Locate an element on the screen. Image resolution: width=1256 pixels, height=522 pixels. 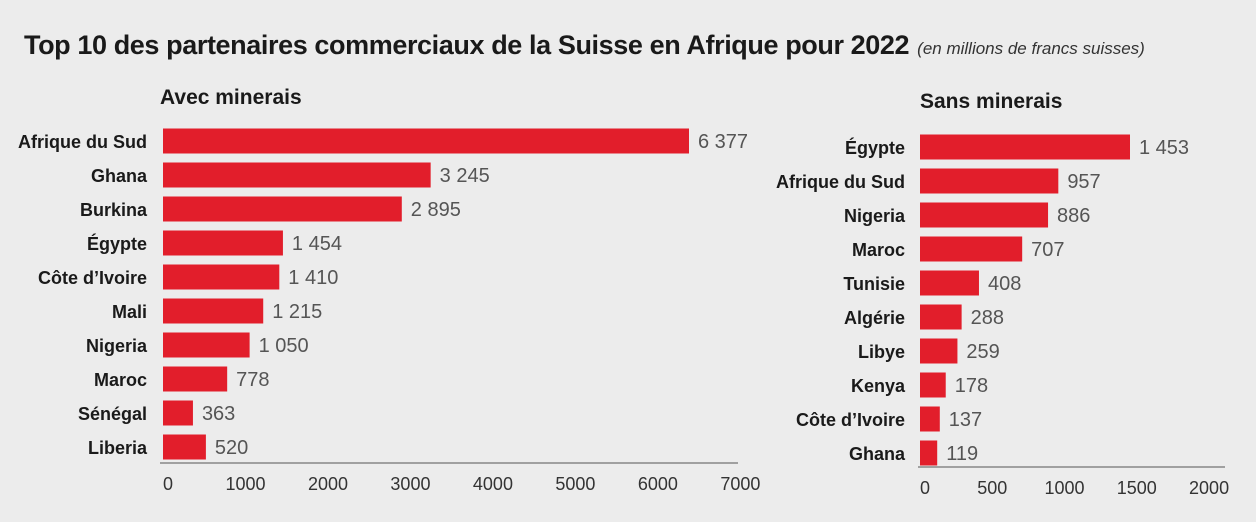
x-tick-label: 500 is located at coordinates (992, 488).